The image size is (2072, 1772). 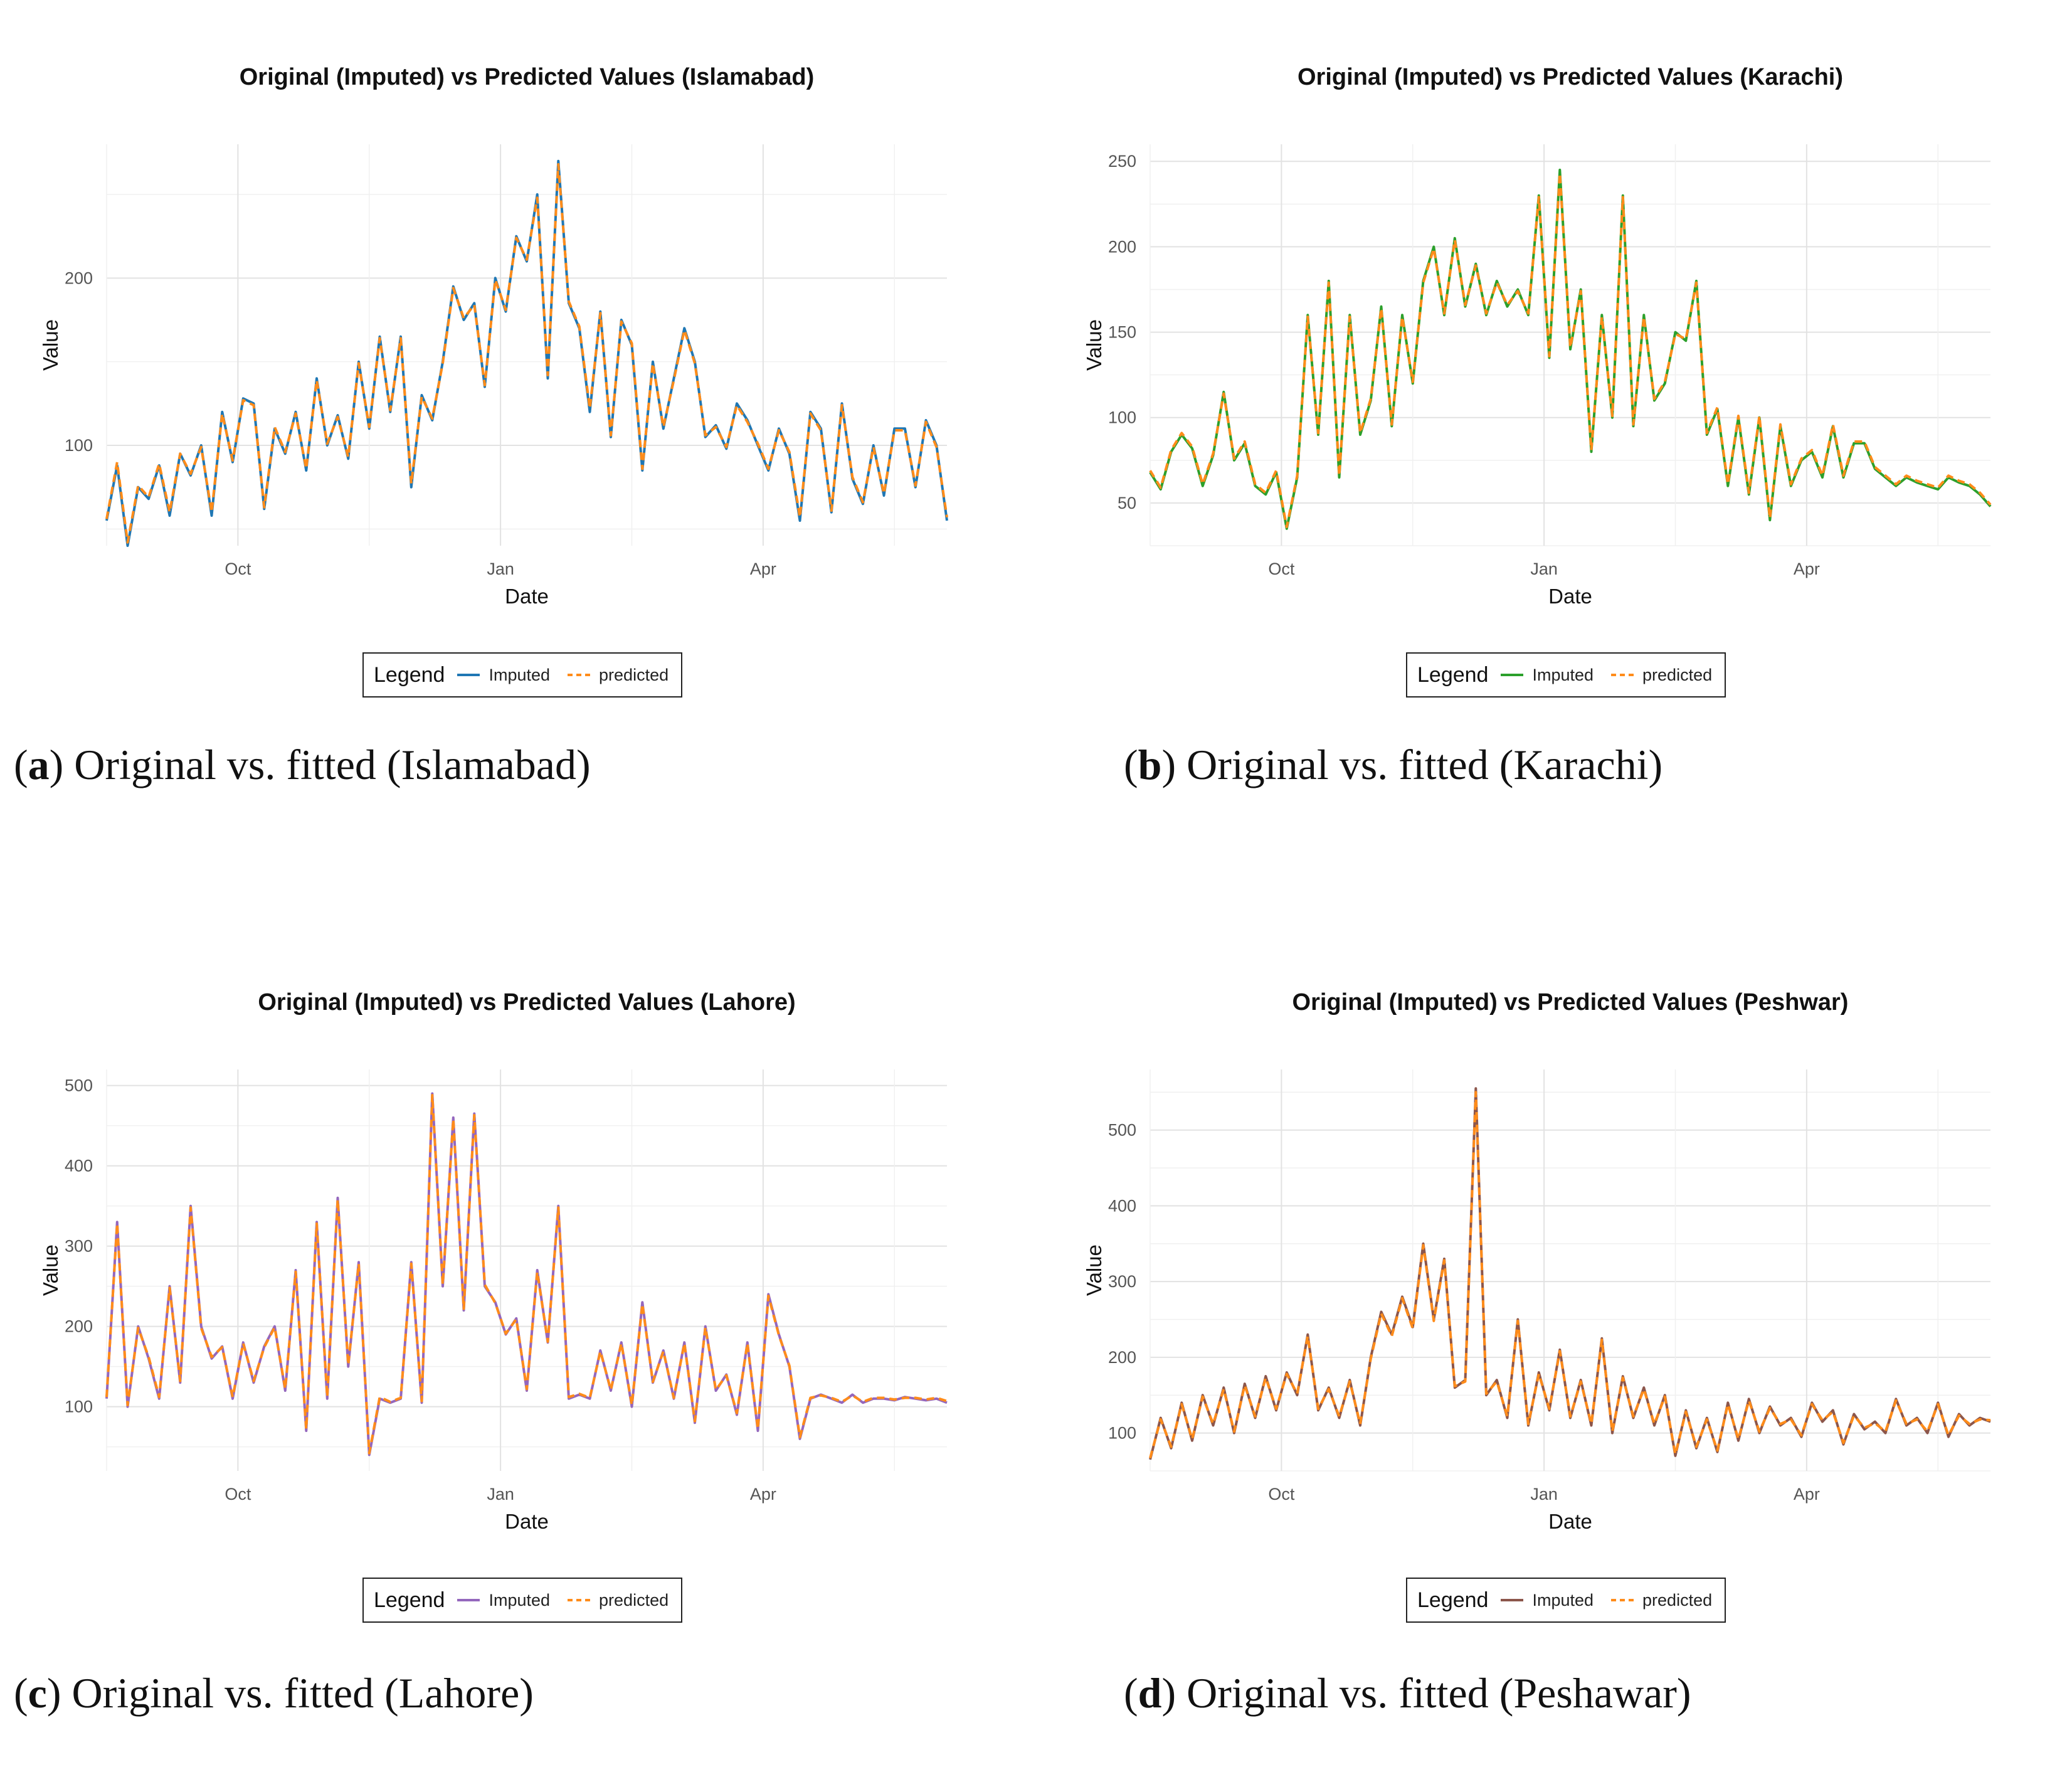 I want to click on caption-d: (d) Original vs. fitted (Peshawar), so click(x=1407, y=1693).